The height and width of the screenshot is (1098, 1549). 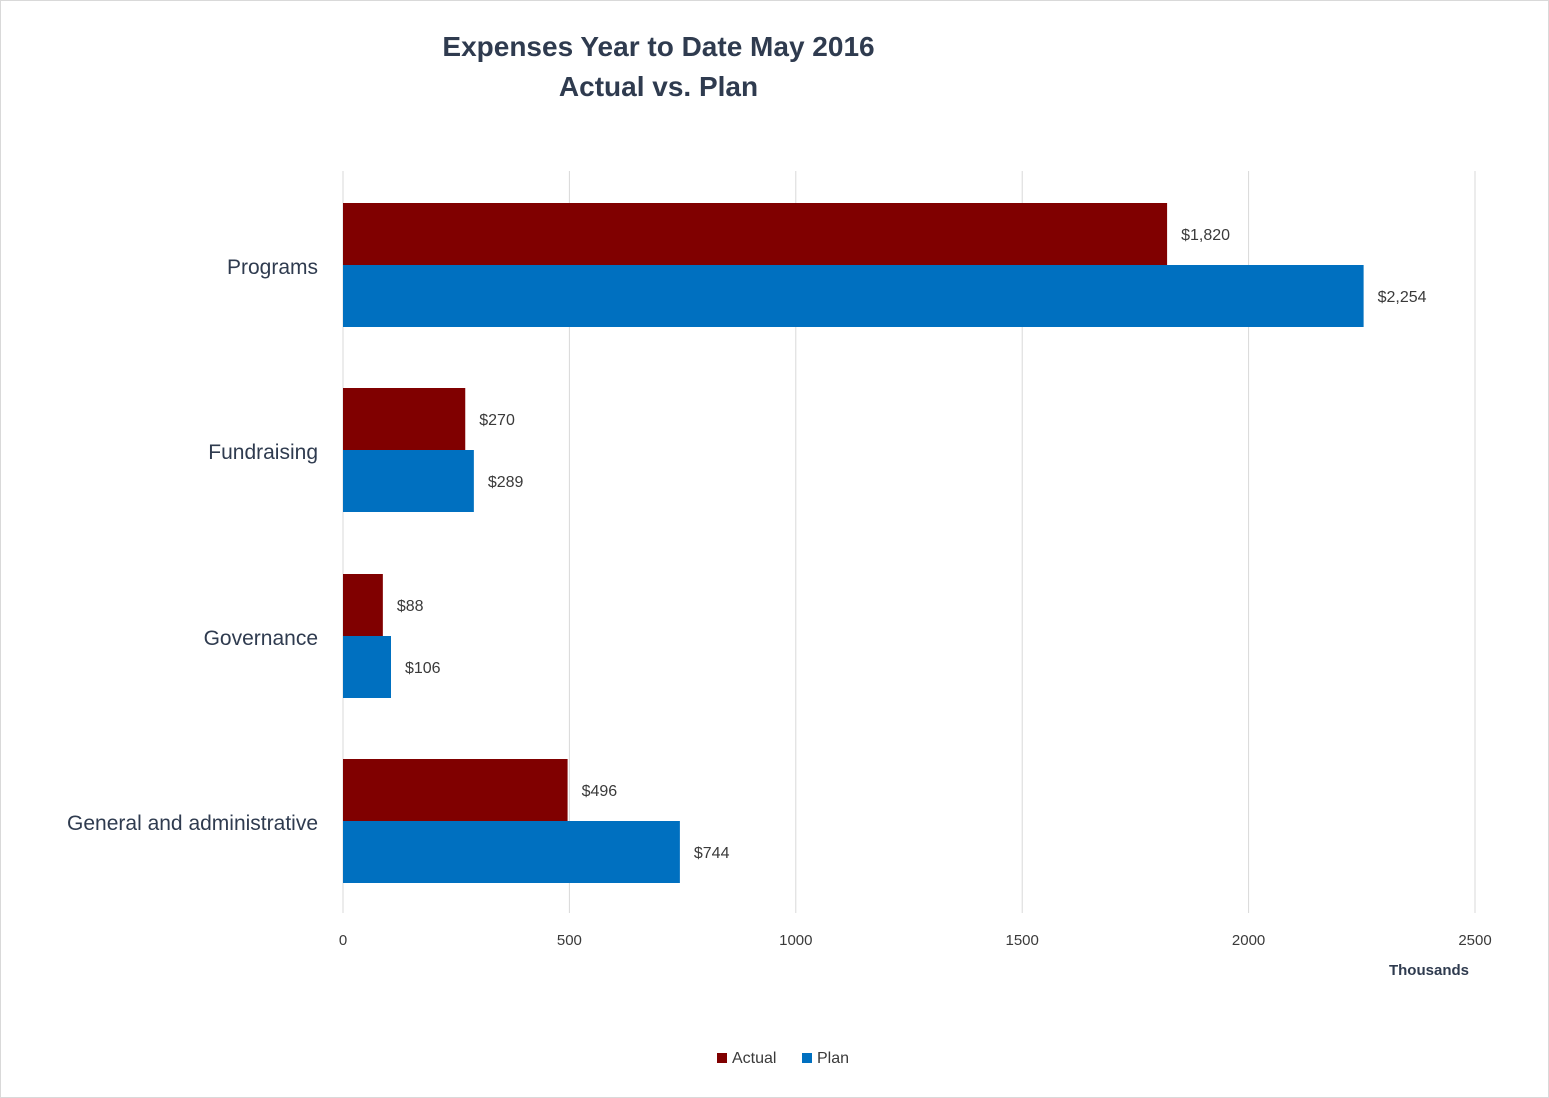 What do you see at coordinates (795, 940) in the screenshot?
I see `x-tick-label: 1000` at bounding box center [795, 940].